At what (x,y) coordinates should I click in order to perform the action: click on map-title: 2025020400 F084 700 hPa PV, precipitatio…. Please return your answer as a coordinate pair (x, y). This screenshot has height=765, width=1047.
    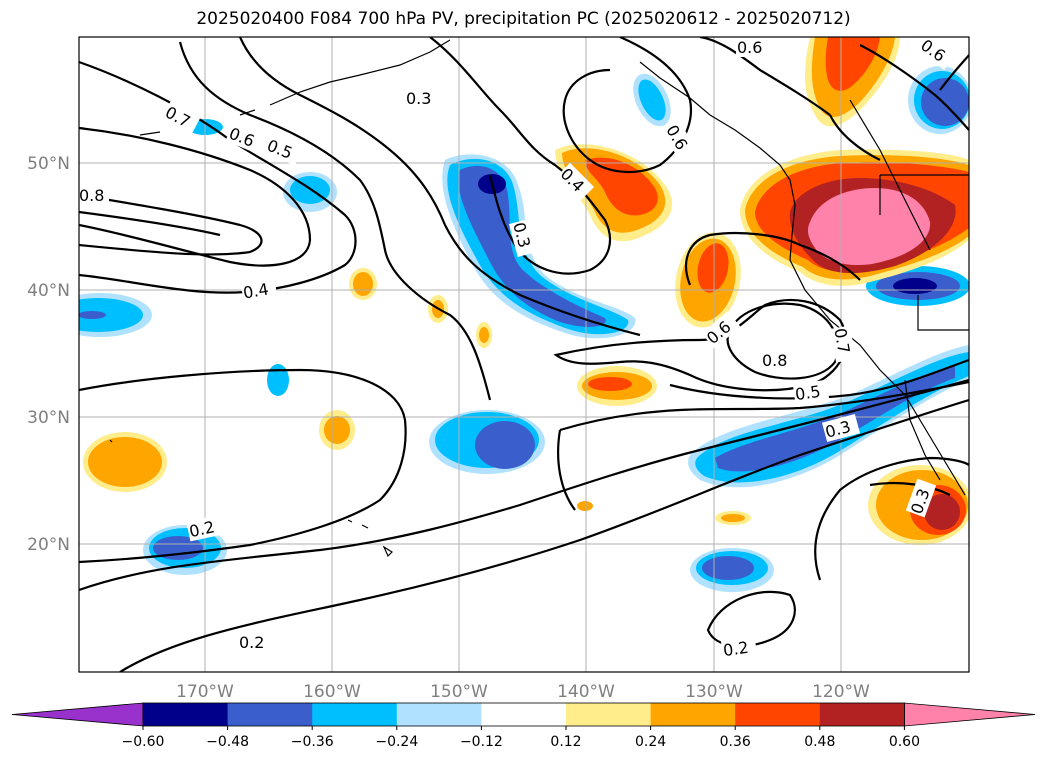
    Looking at the image, I should click on (523, 19).